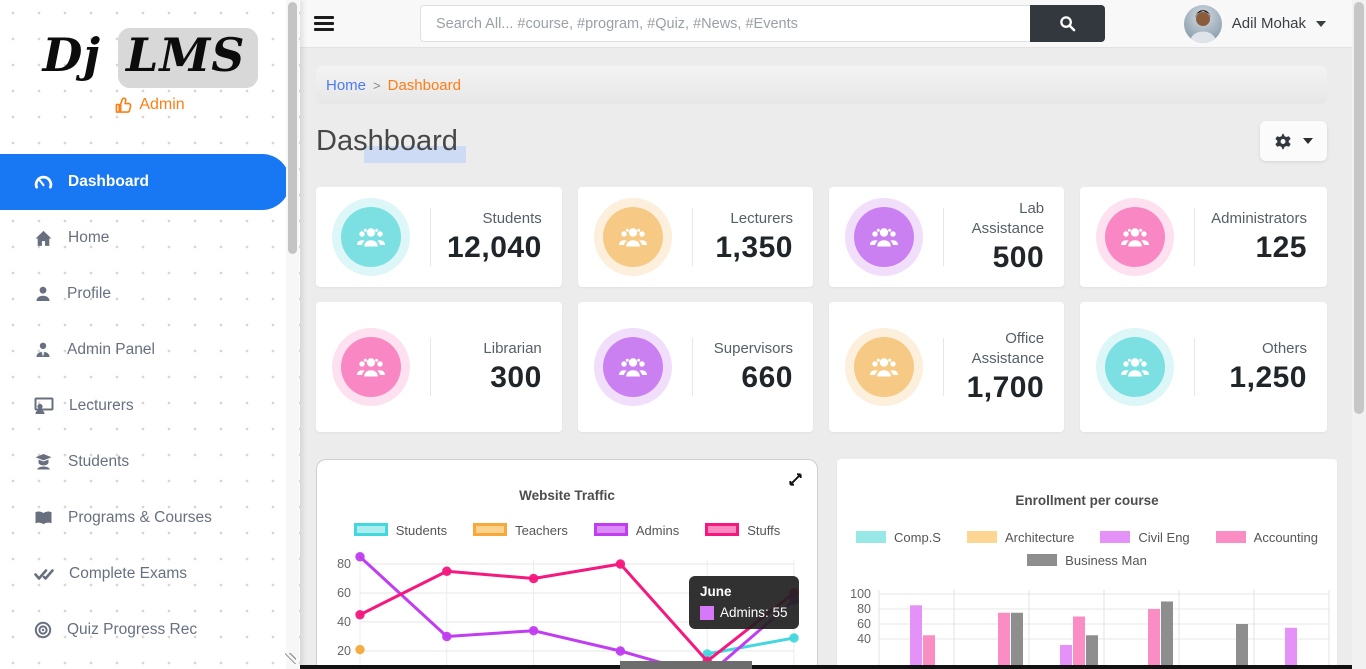  What do you see at coordinates (512, 218) in the screenshot?
I see `stat-label: Students` at bounding box center [512, 218].